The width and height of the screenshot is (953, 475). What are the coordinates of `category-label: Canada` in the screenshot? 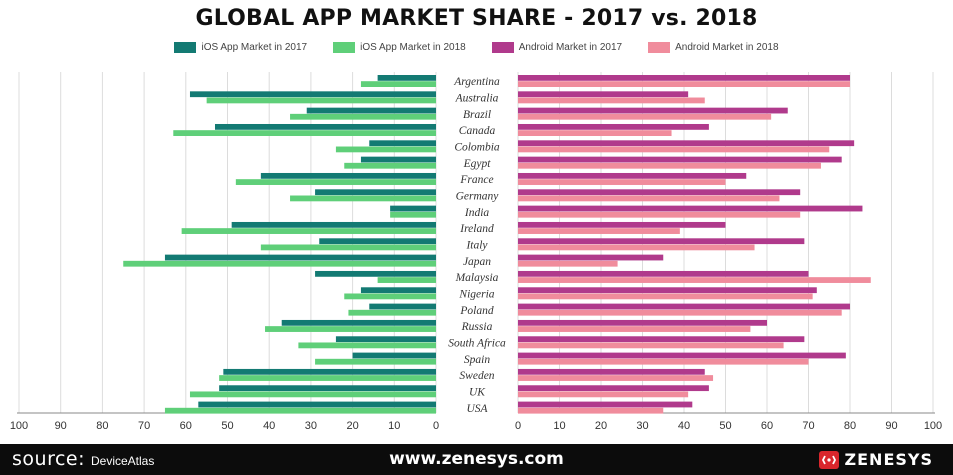 It's located at (477, 131).